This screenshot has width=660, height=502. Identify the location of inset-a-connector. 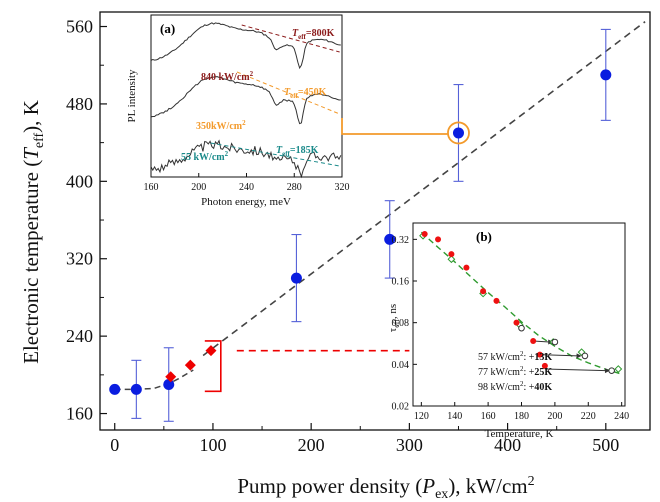
(405, 131).